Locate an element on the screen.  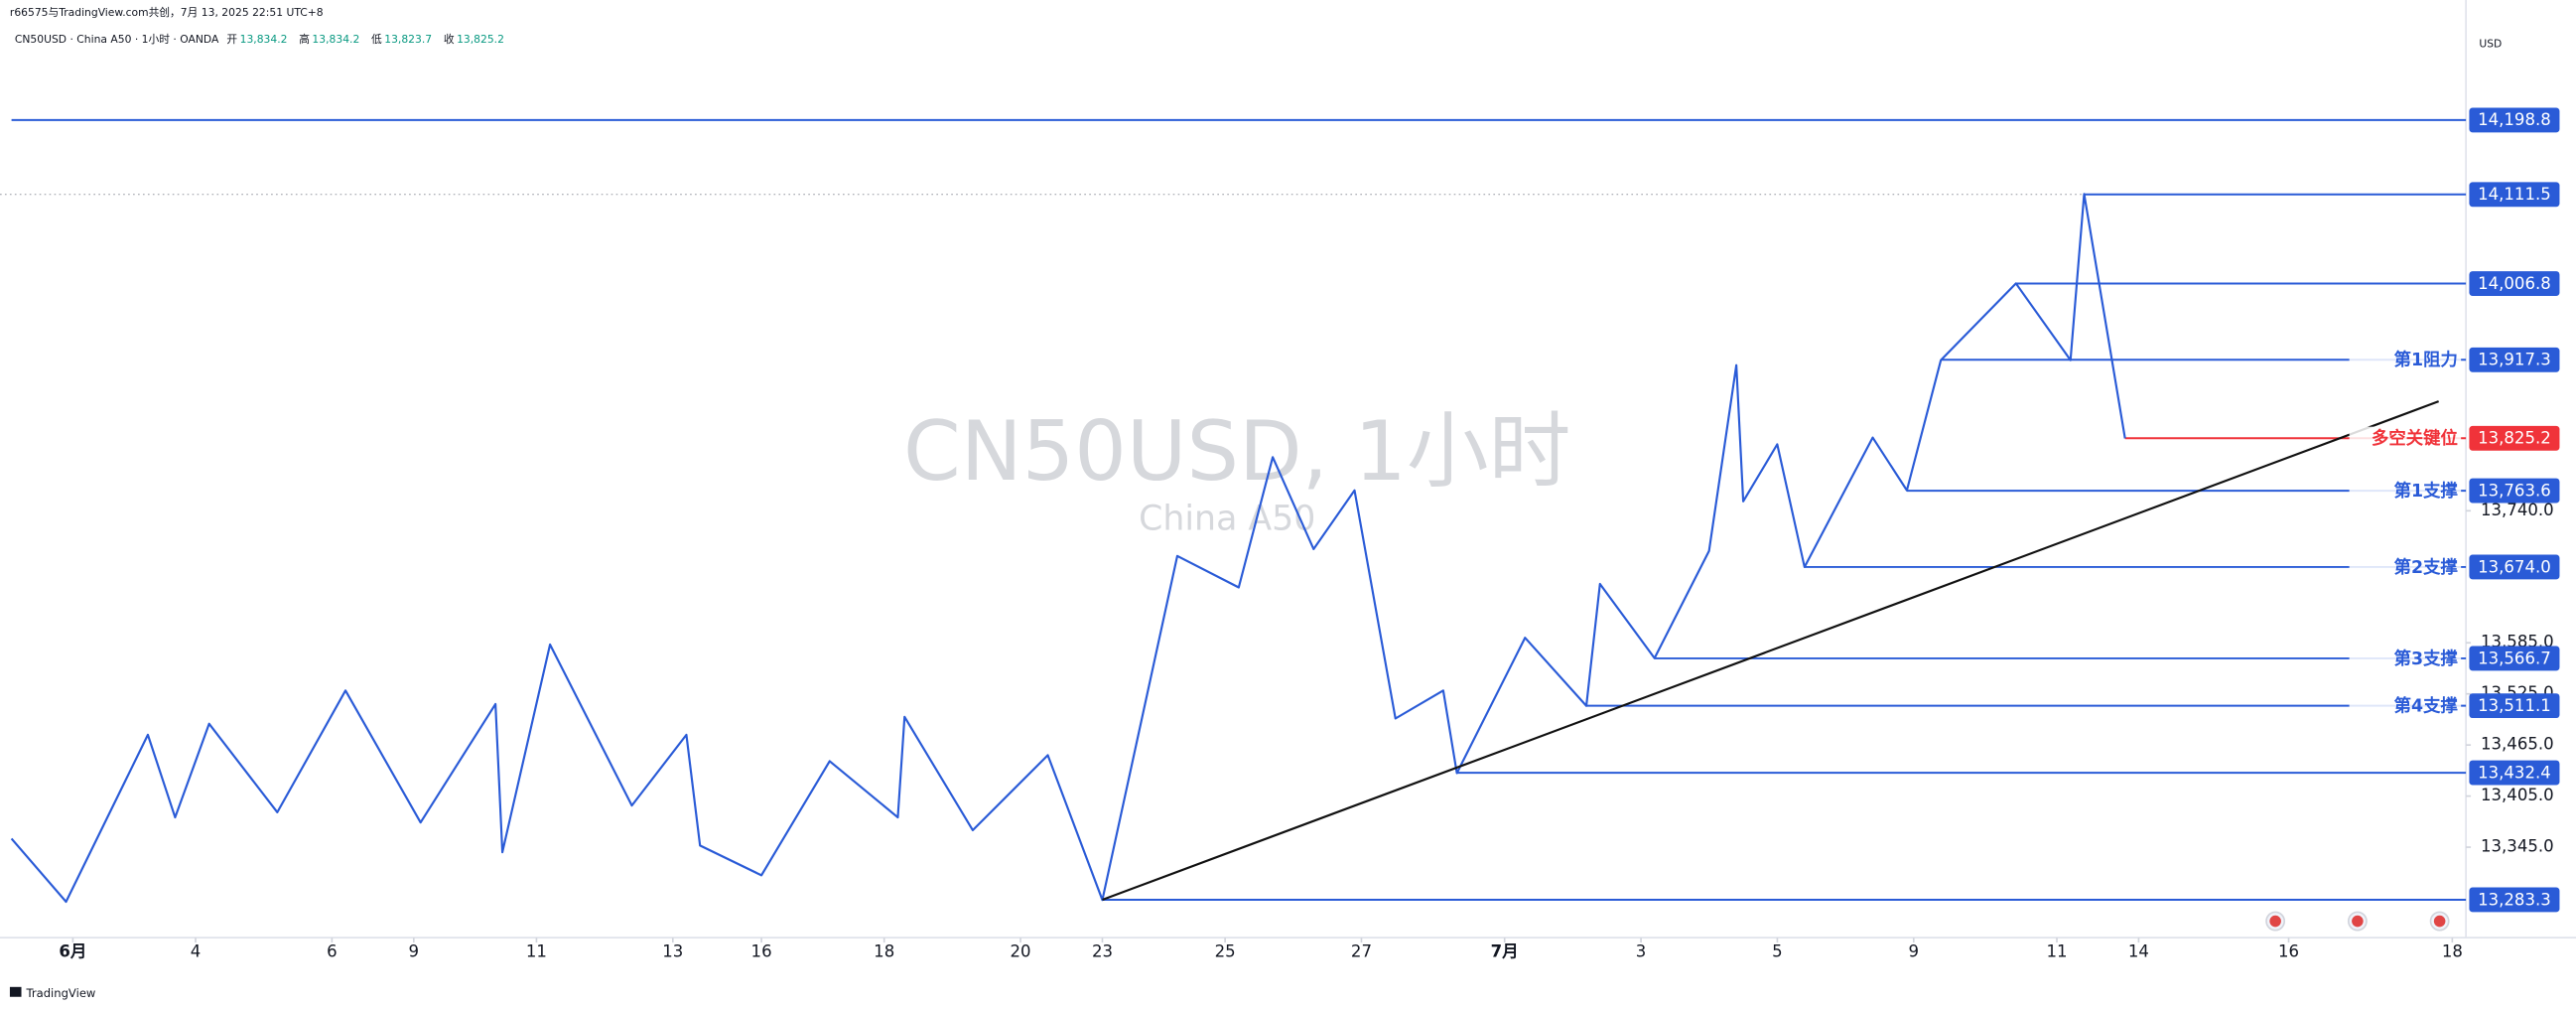
y-tick-label: 13,345.0 is located at coordinates (2518, 847).